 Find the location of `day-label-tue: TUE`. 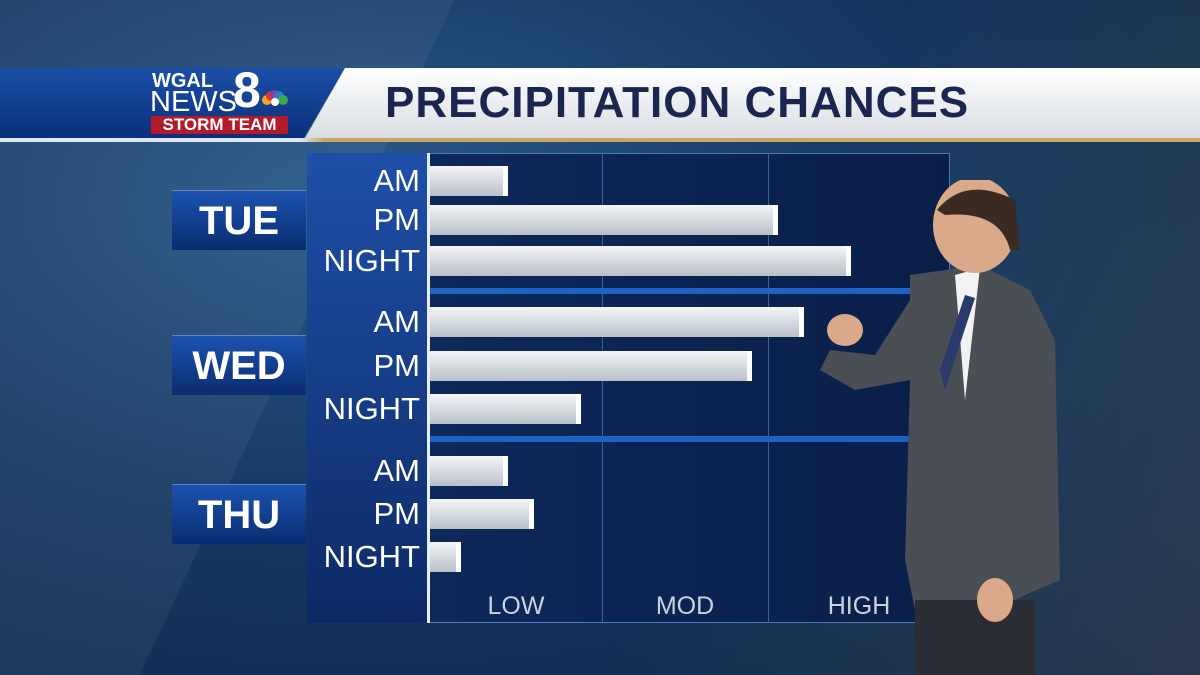

day-label-tue: TUE is located at coordinates (239, 220).